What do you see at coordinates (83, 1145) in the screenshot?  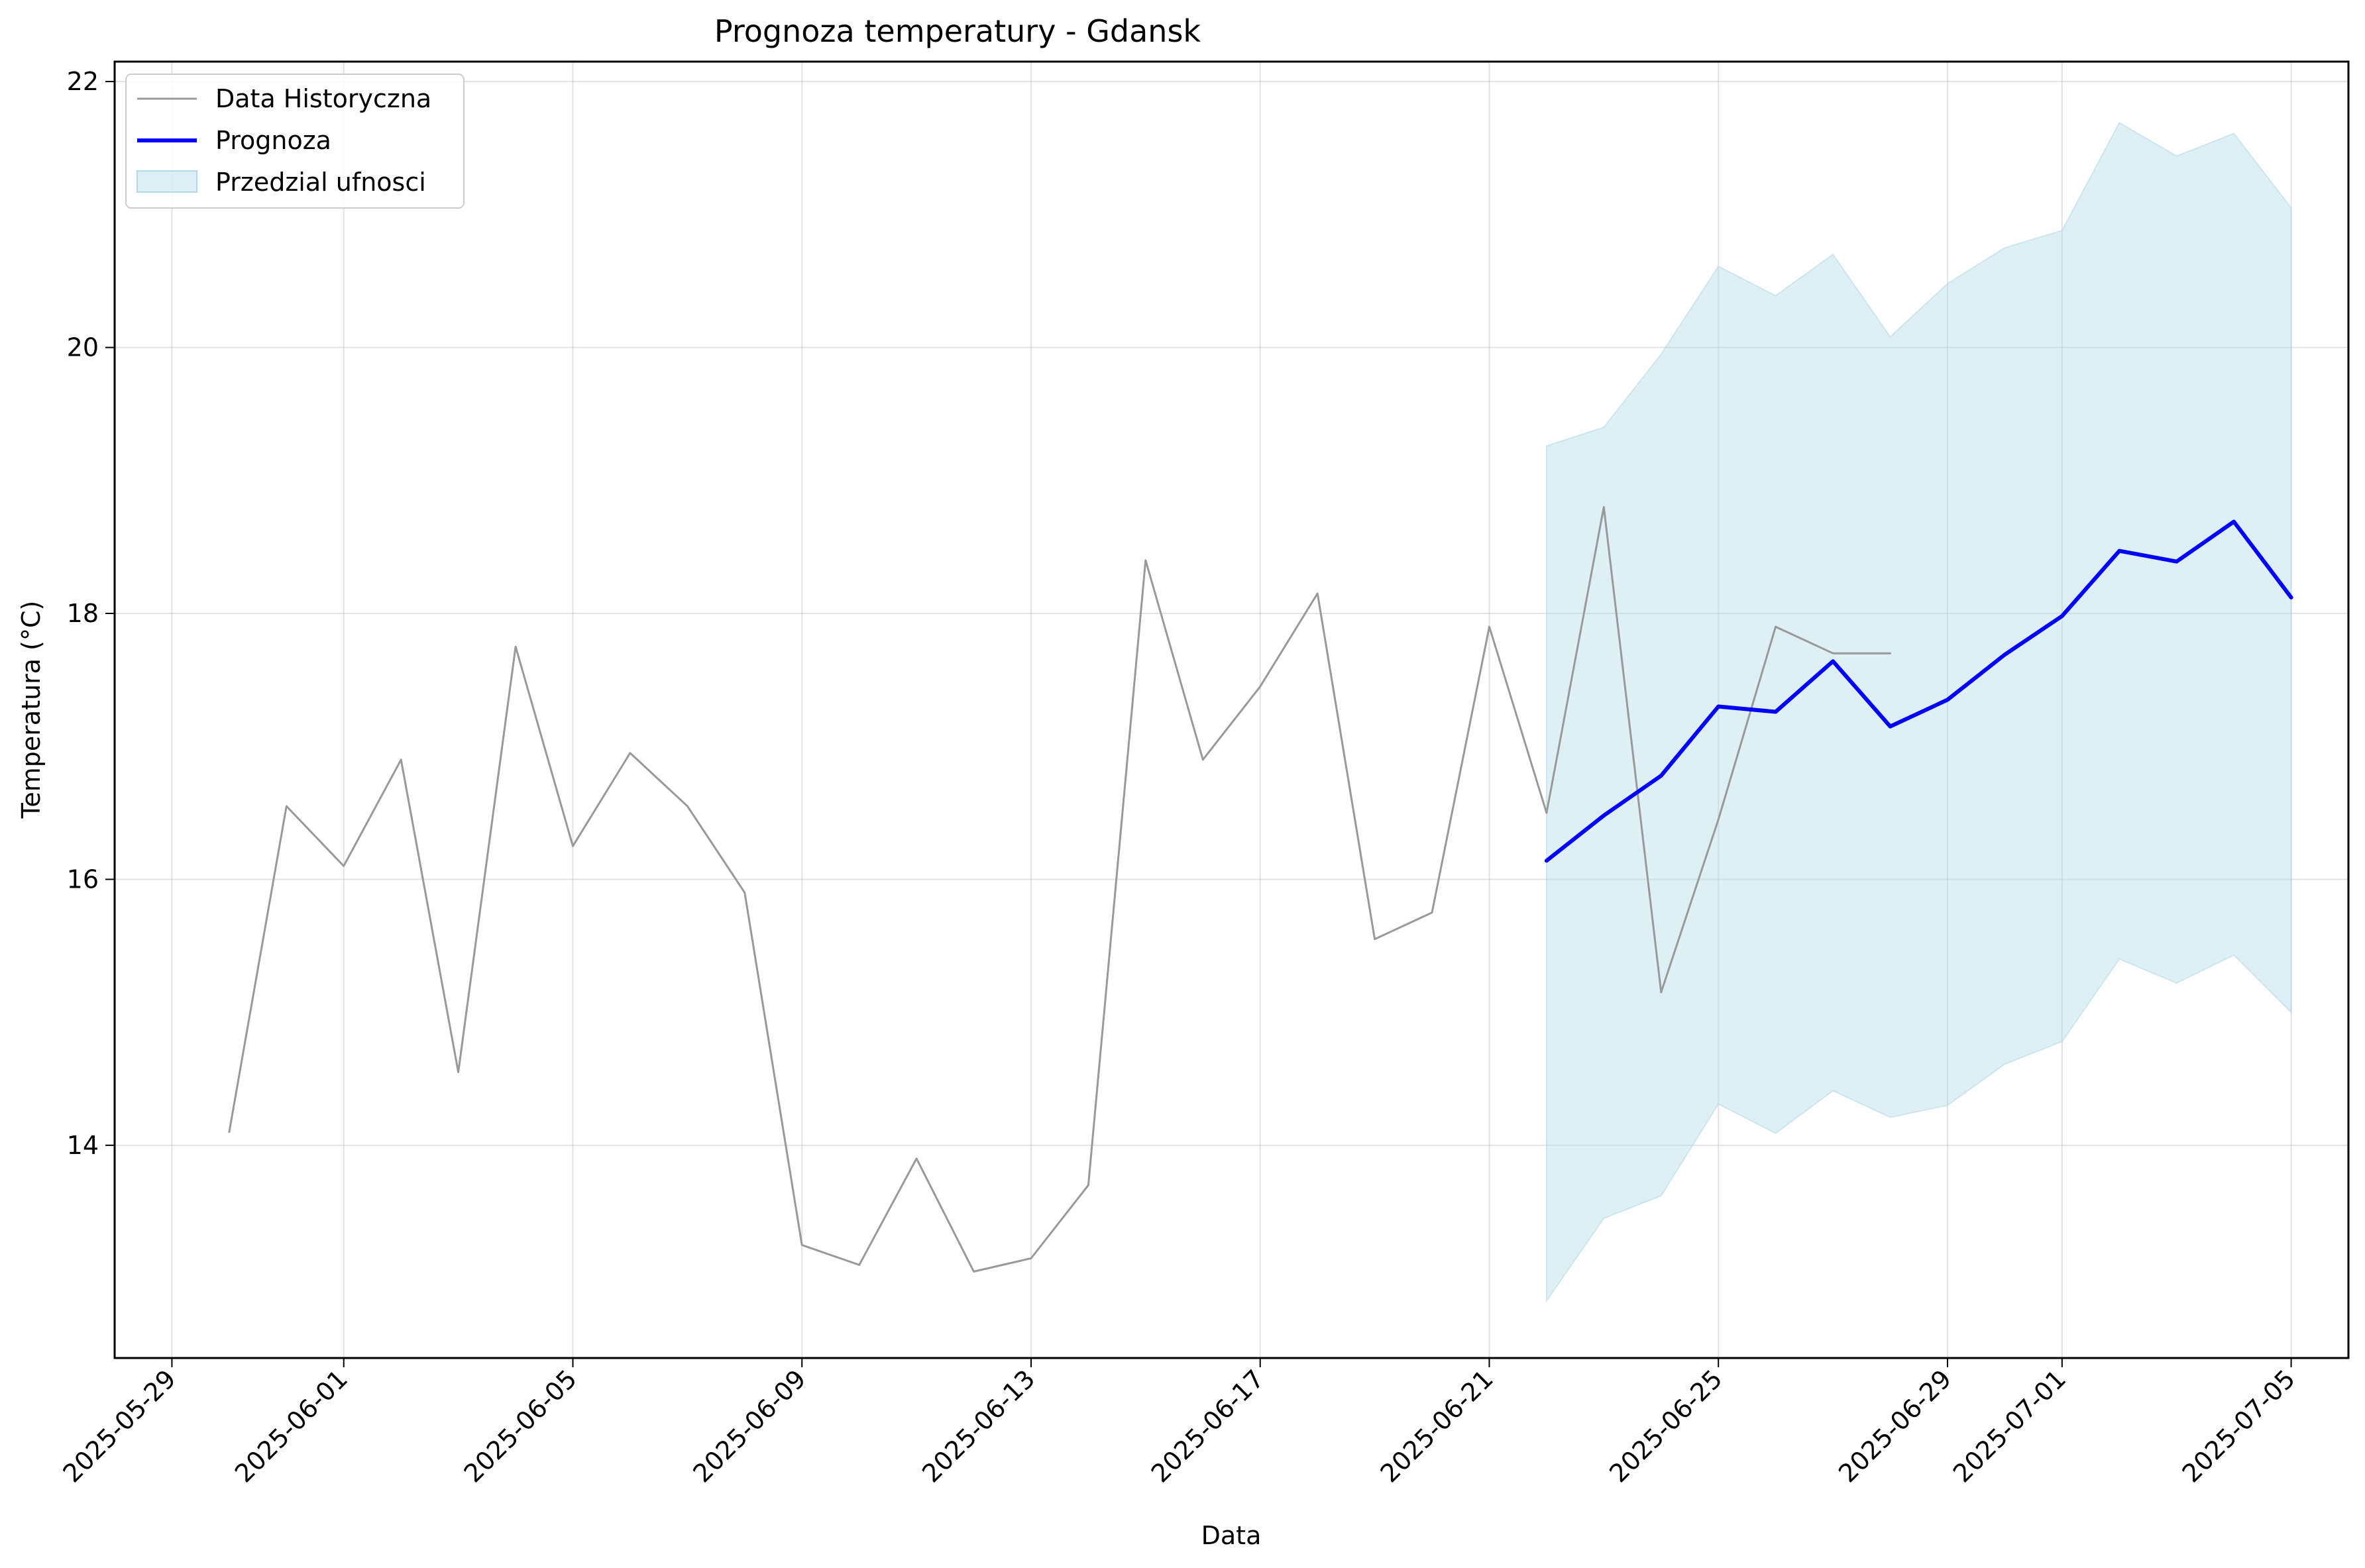 I see `y-tick-label: 14` at bounding box center [83, 1145].